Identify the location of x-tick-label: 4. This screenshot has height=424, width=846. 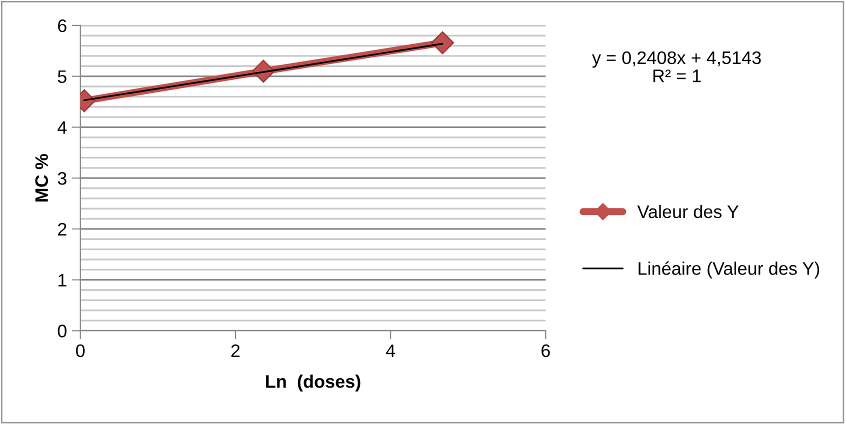
(391, 350).